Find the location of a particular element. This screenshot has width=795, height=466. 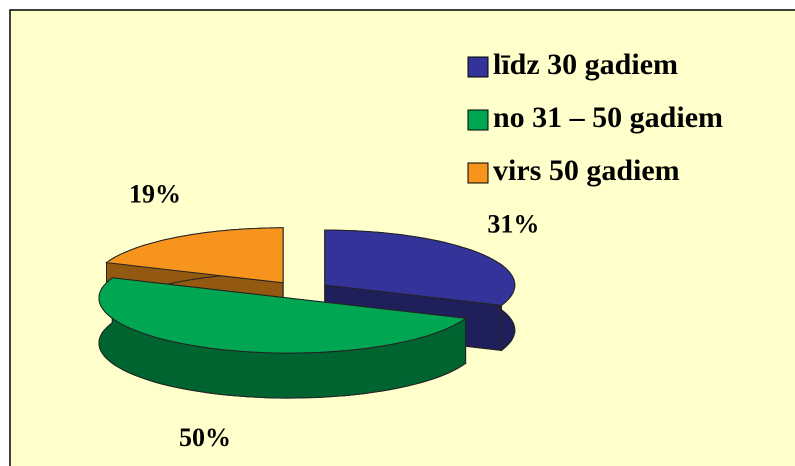

value-label: 50% is located at coordinates (205, 437).